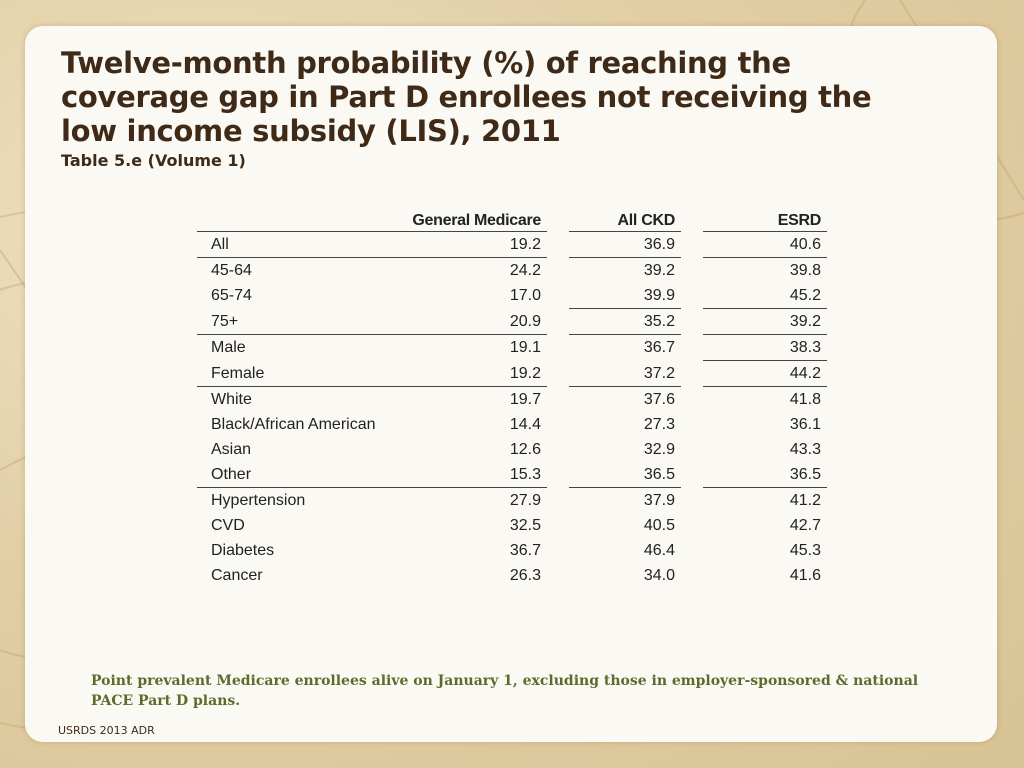 This screenshot has height=768, width=1024. Describe the element at coordinates (805, 244) in the screenshot. I see `cell-esrd: 40.6` at that location.